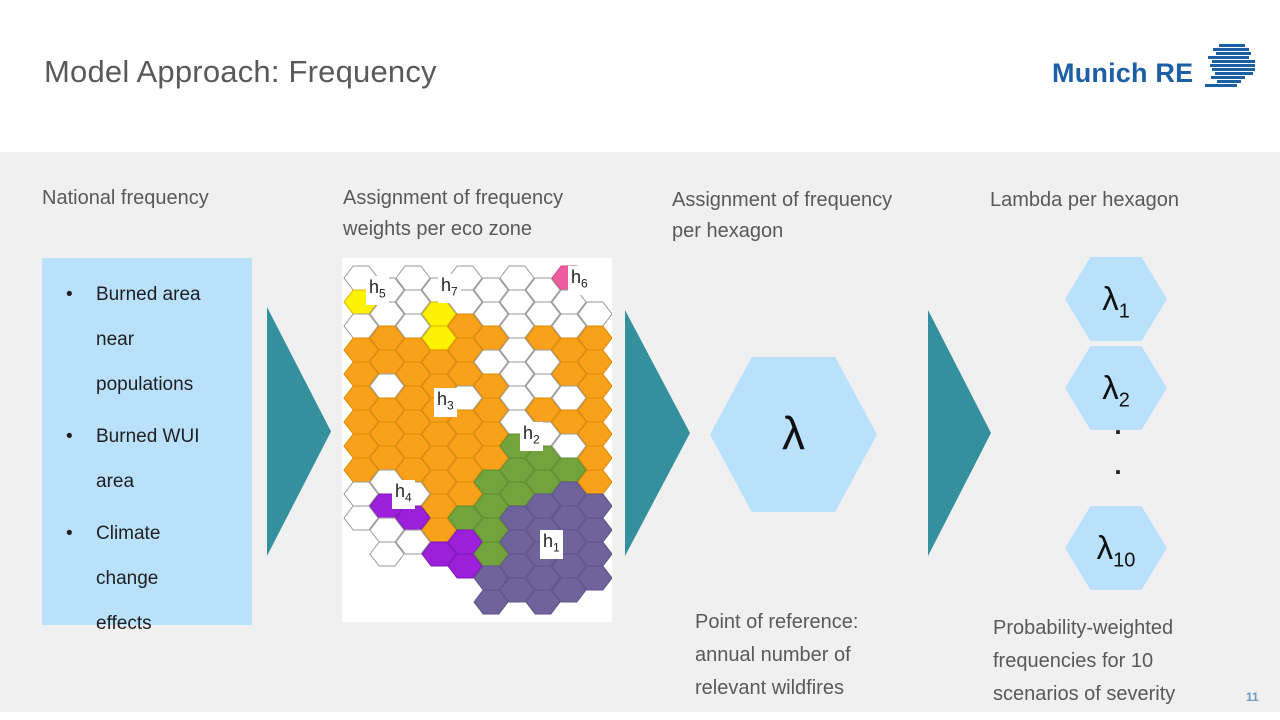  What do you see at coordinates (445, 402) in the screenshot?
I see `zone-label-h3: h3` at bounding box center [445, 402].